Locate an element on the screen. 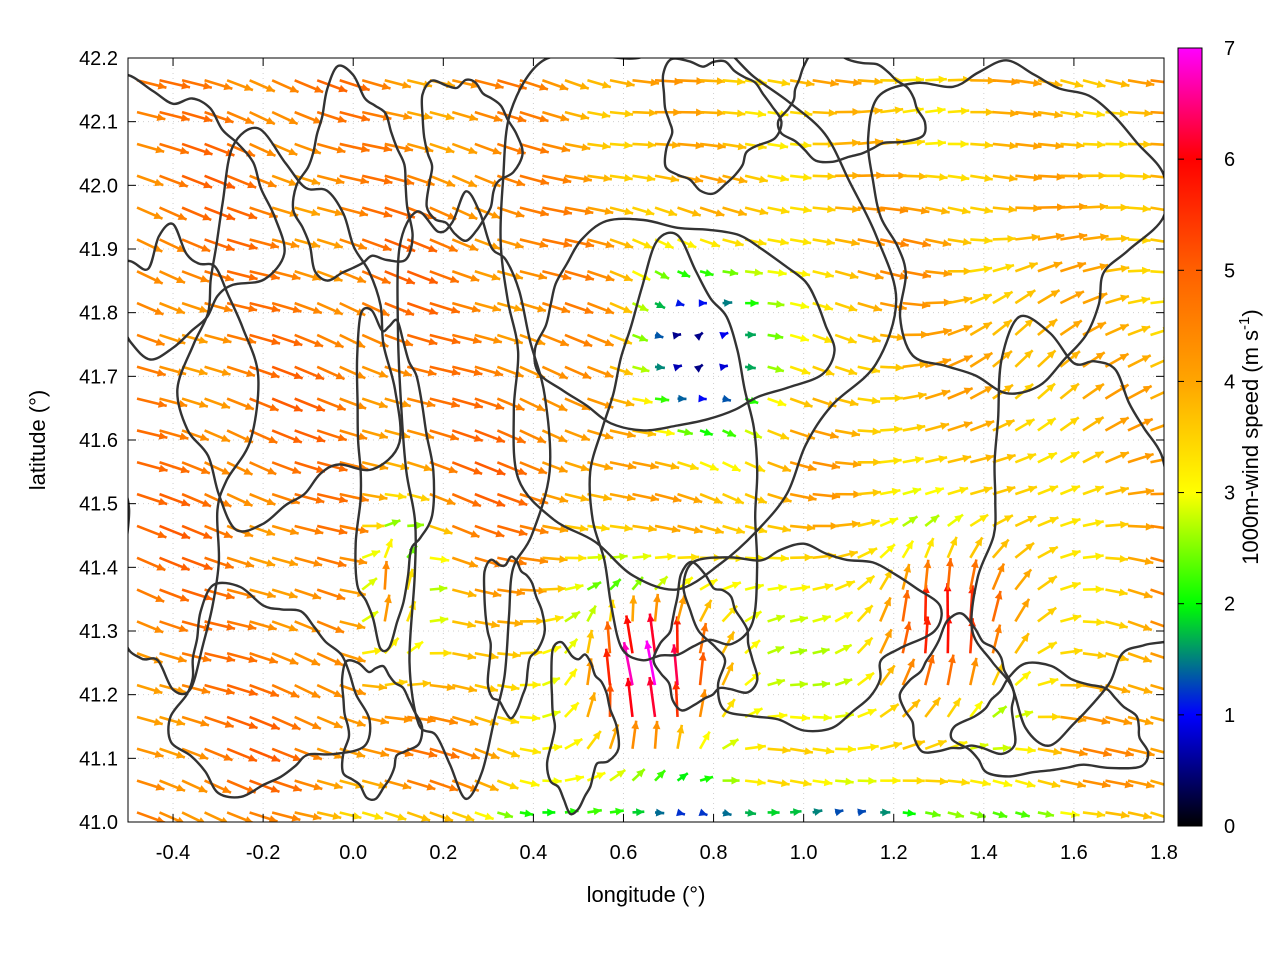  x-tick-label: 0.8 is located at coordinates (714, 853).